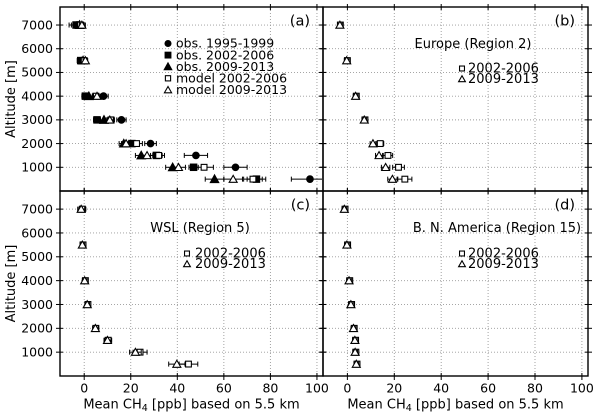 This screenshot has width=604, height=419. I want to click on panel-letter: (a), so click(300, 22).